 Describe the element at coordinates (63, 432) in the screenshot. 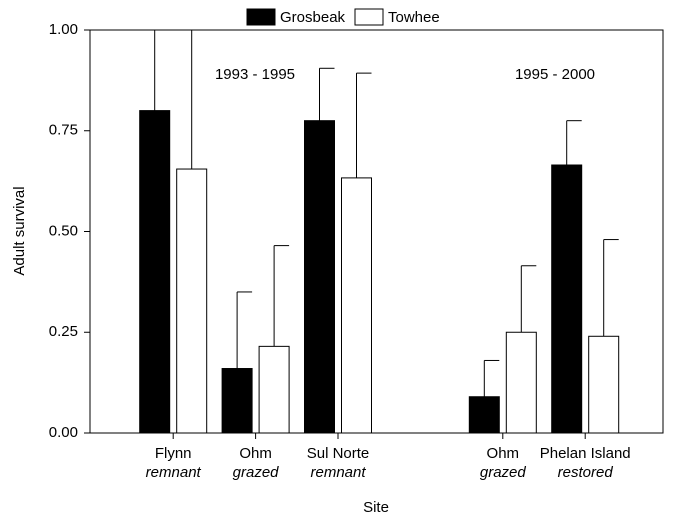

I see `y-tick-label: 0.00` at that location.